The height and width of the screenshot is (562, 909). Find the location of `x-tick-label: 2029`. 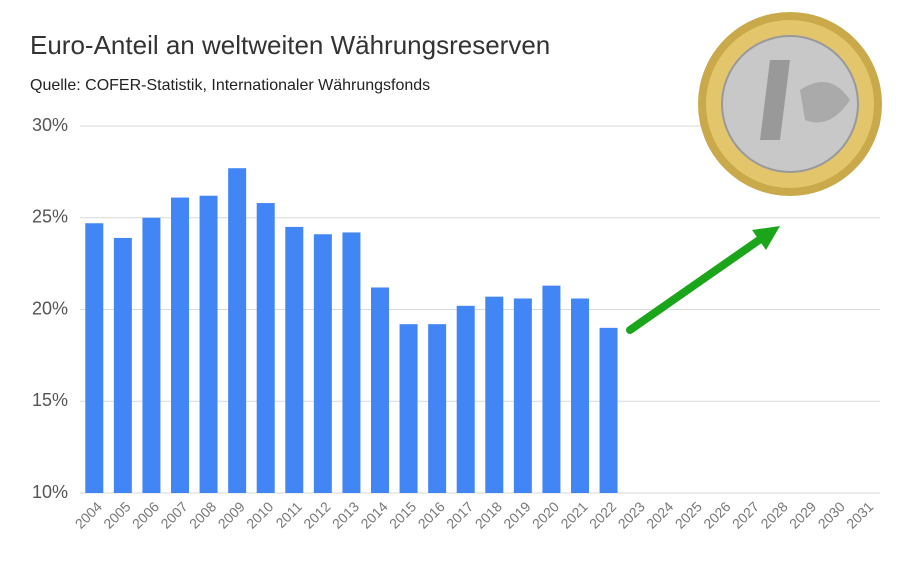

x-tick-label: 2029 is located at coordinates (802, 514).